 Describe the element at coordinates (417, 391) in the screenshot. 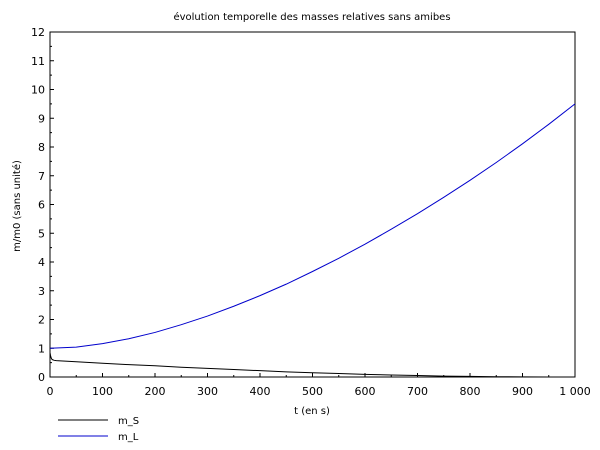

I see `x-tick-label: 700` at that location.